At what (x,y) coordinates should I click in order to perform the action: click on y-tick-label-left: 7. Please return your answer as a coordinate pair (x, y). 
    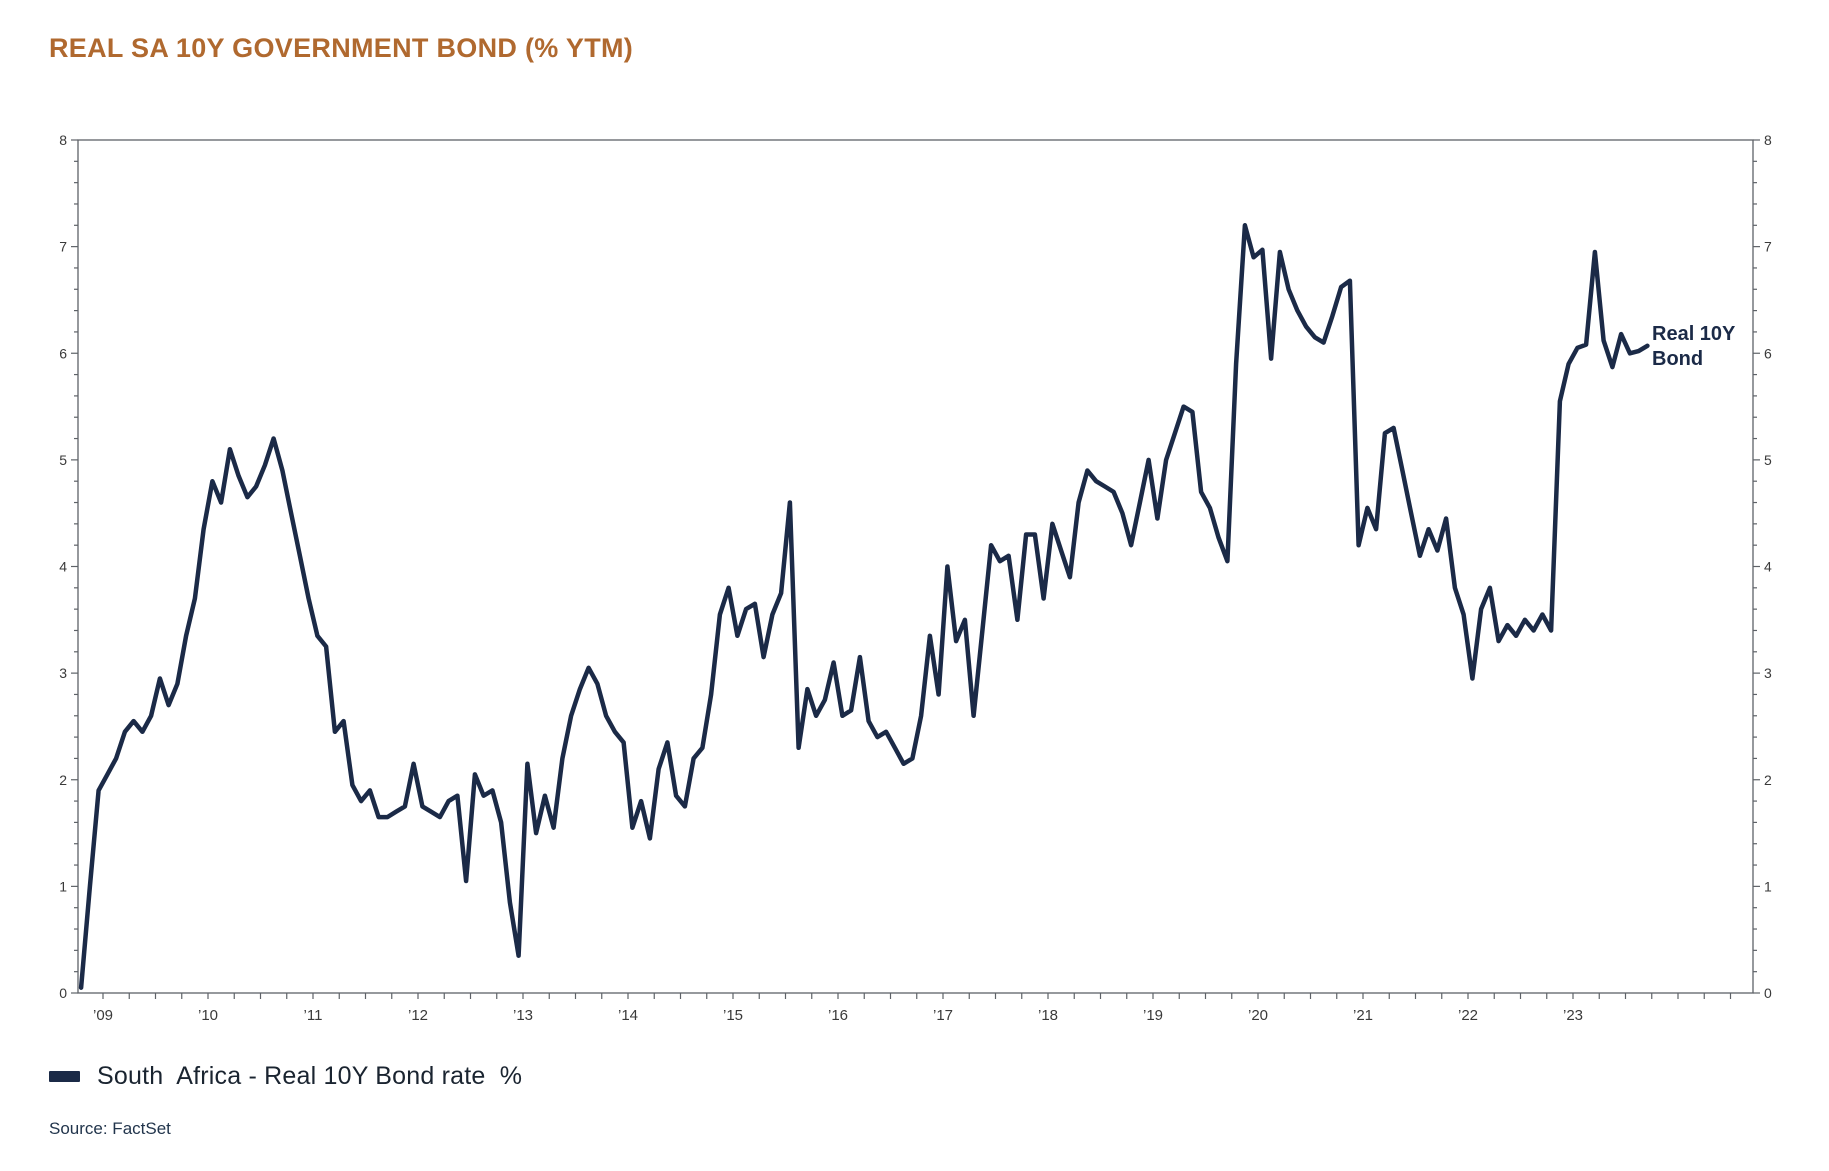
    Looking at the image, I should click on (63, 247).